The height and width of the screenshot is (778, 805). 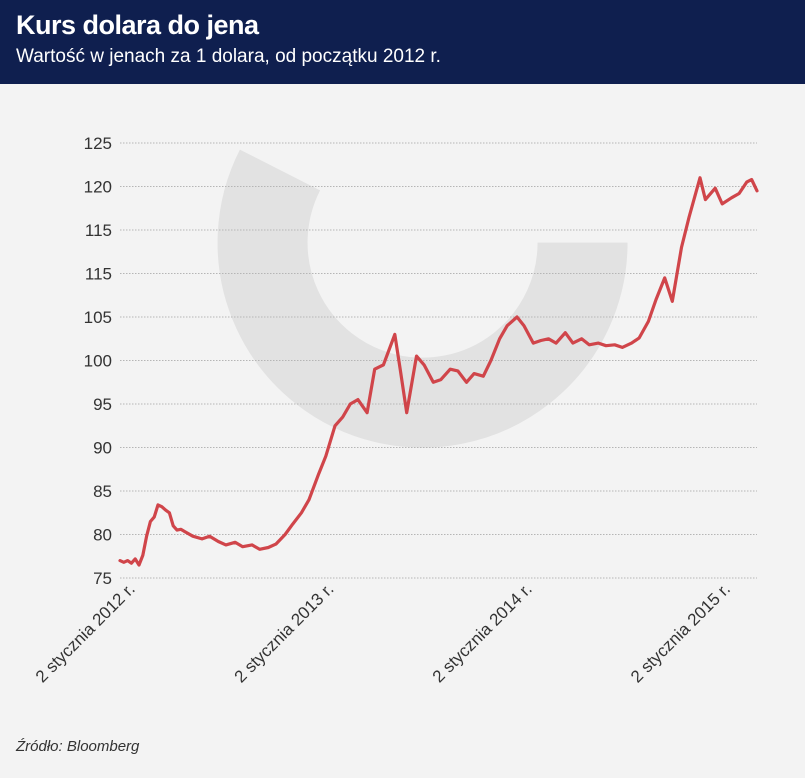 I want to click on y-tick-label: 95, so click(x=102, y=404).